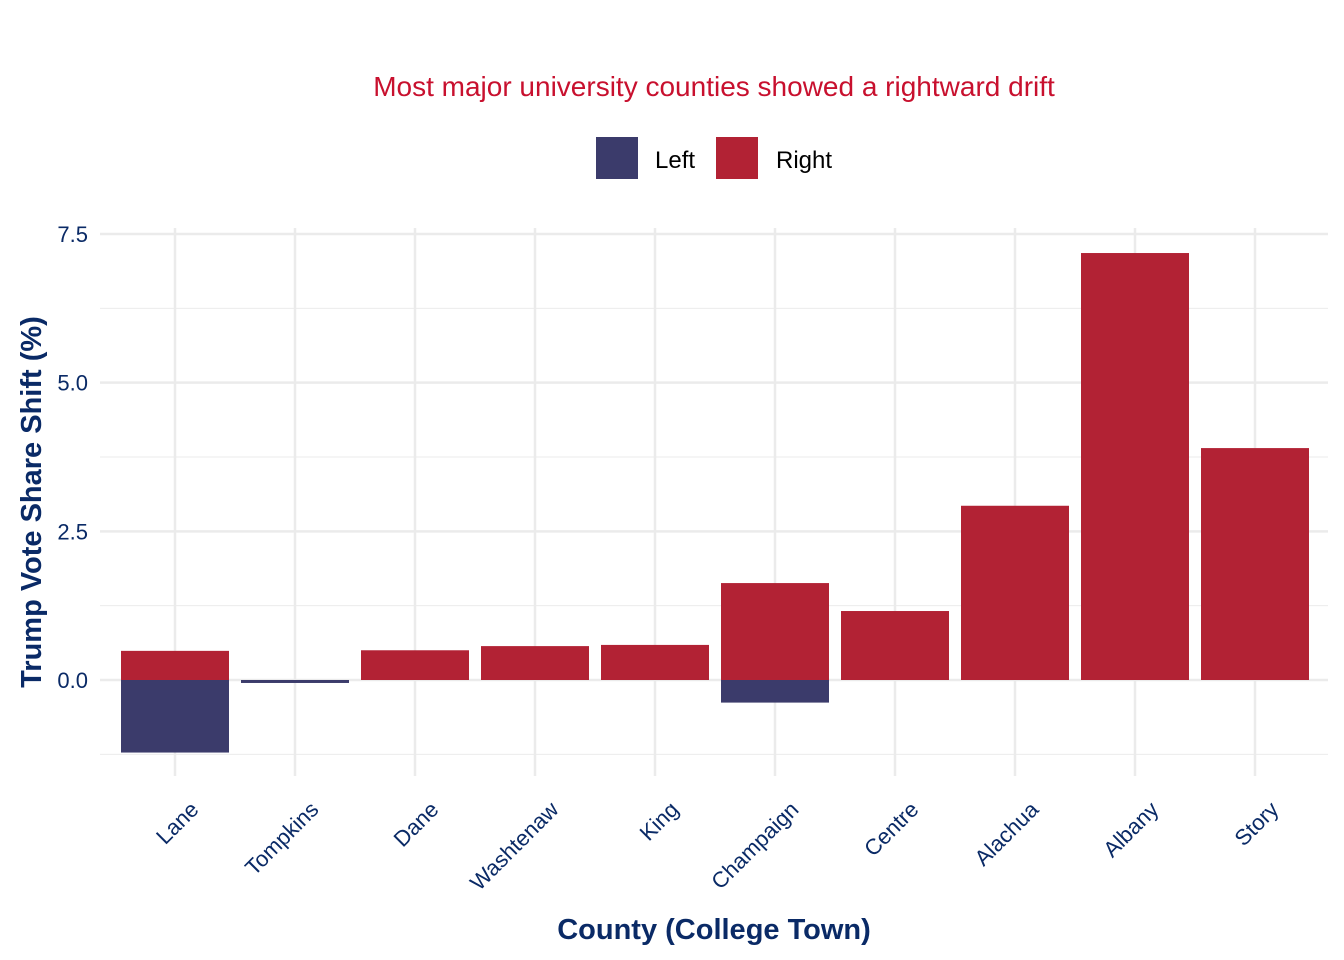 This screenshot has width=1344, height=960. What do you see at coordinates (617, 158) in the screenshot?
I see `legend-swatch-left` at bounding box center [617, 158].